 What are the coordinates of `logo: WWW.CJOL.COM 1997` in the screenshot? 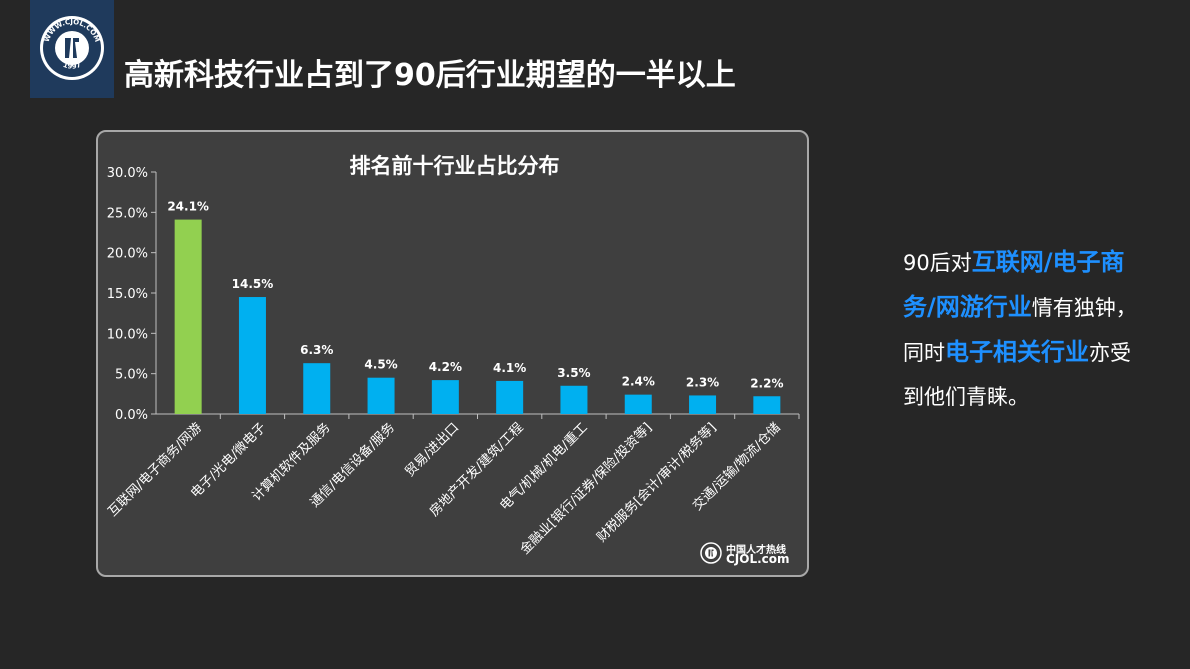 It's located at (72, 49).